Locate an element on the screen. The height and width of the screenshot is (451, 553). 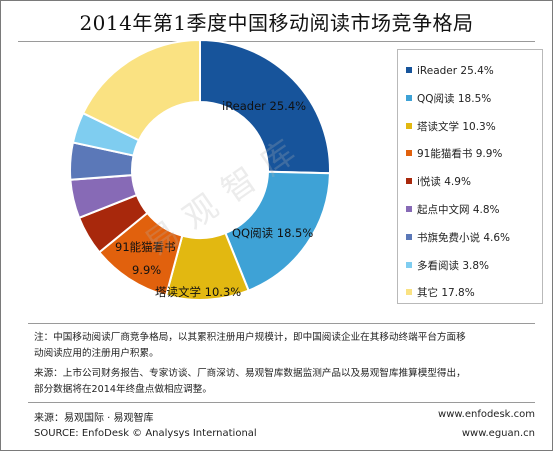
legend-item-1: QQ阅读 18.5% is located at coordinates (448, 99).